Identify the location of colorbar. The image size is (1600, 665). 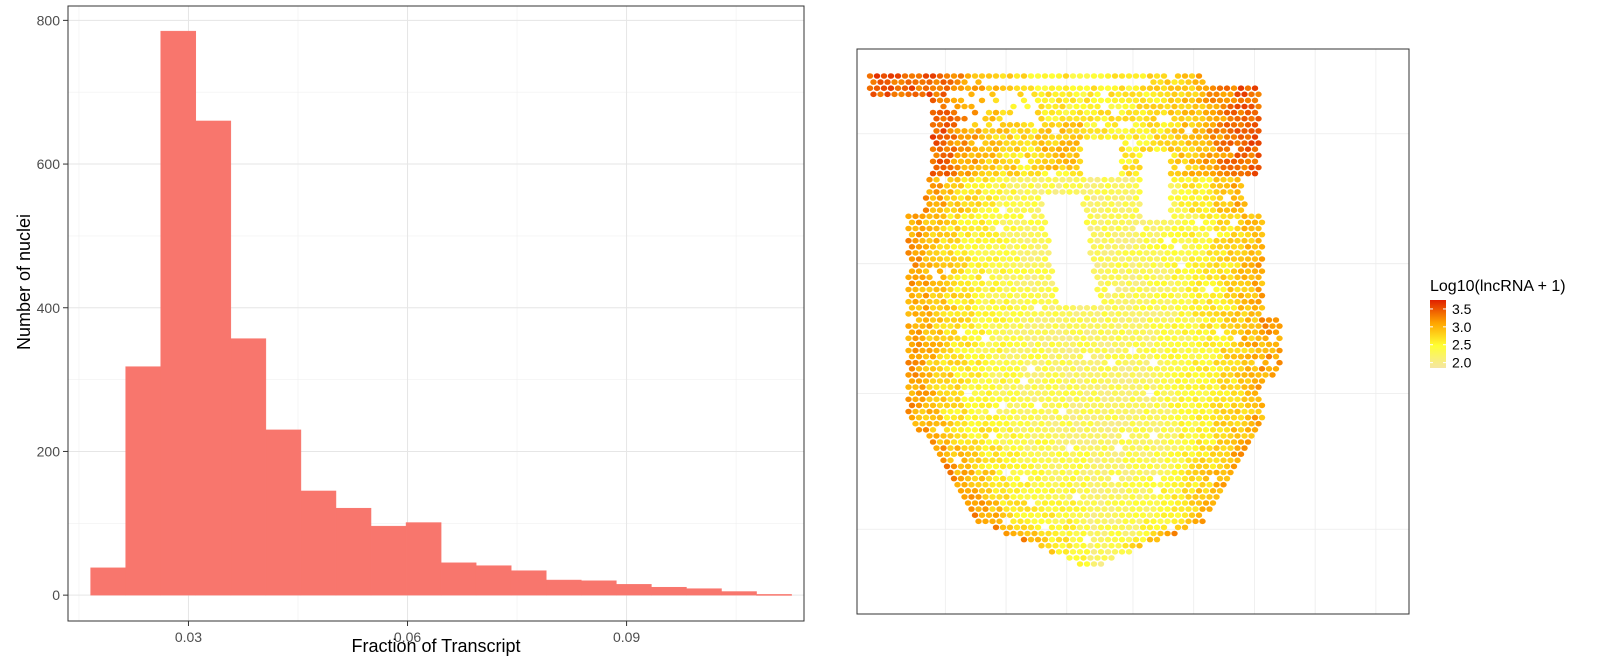
(1438, 334).